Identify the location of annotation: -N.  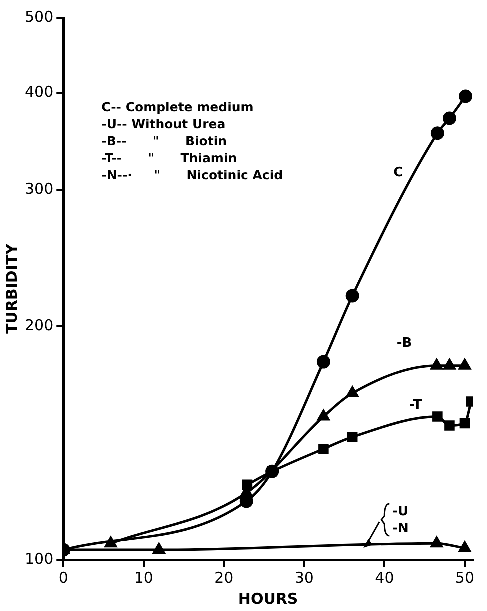
(400, 528).